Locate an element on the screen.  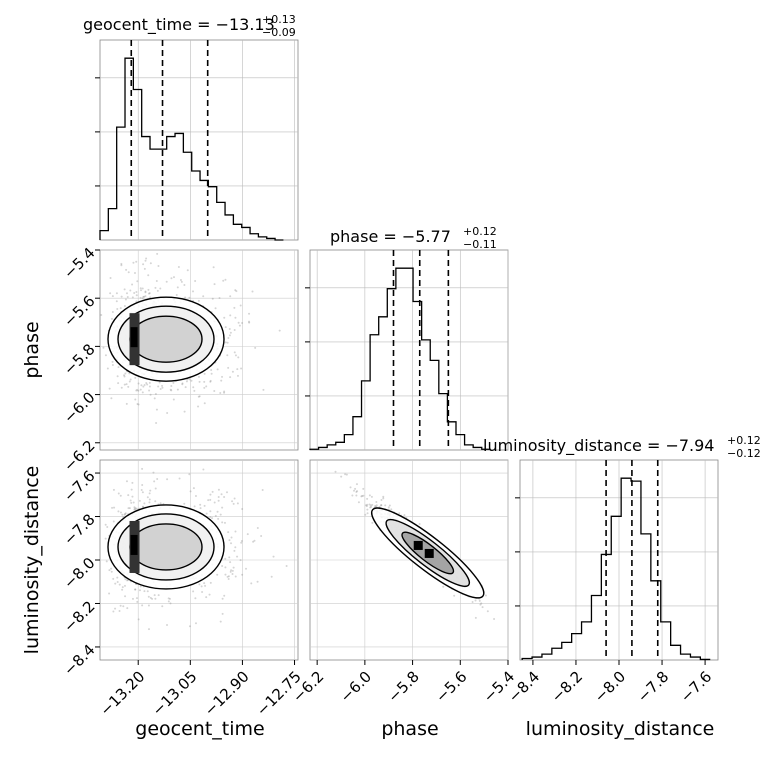
ytick-label-luminosity_distance-2: −8.0 is located at coordinates (79, 573).